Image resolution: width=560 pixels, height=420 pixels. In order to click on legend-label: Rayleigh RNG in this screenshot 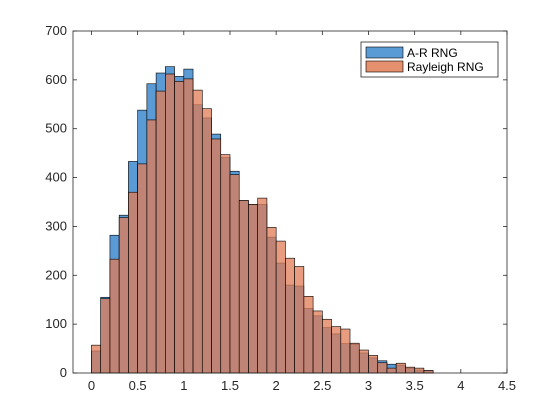, I will do `click(445, 67)`.